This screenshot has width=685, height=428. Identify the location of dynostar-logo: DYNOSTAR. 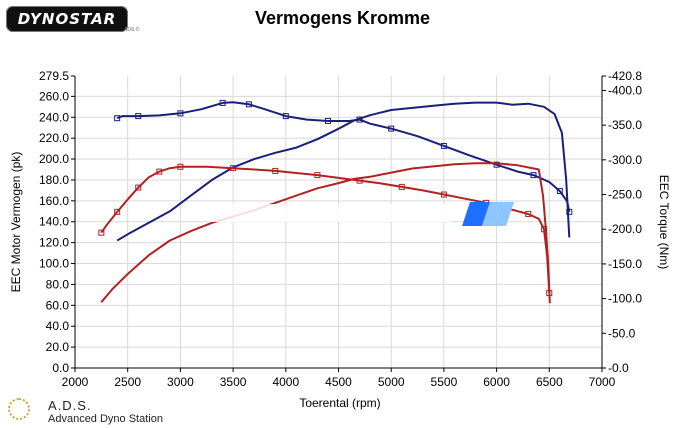
(67, 19).